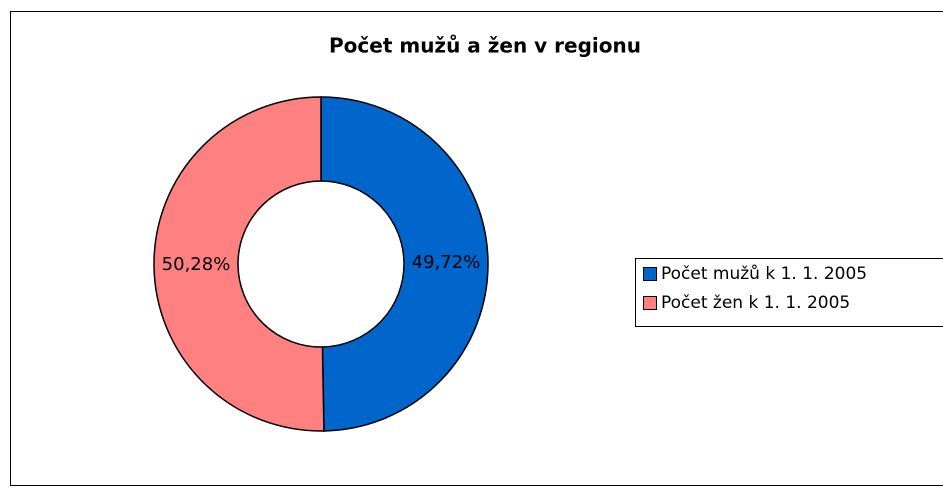 The image size is (943, 496). I want to click on legend-box, so click(789, 292).